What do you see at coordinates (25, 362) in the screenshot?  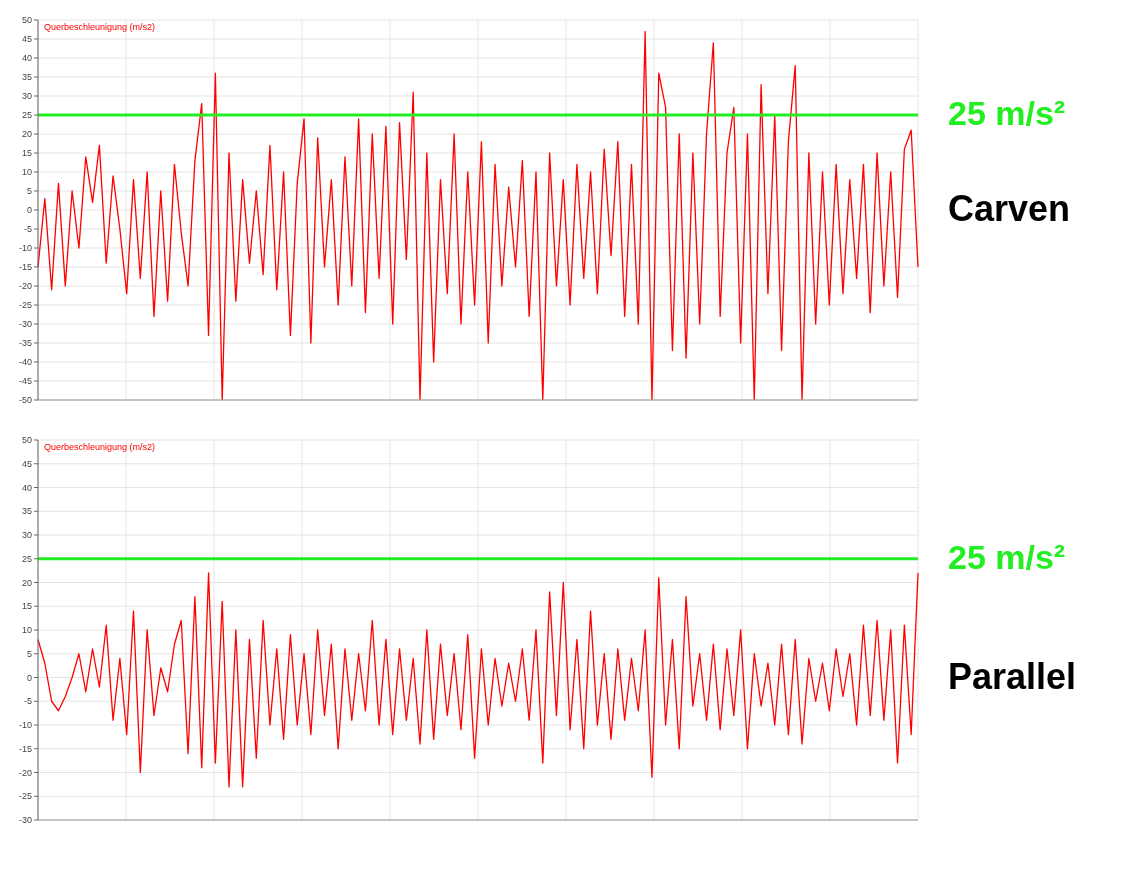 I see `y-tick-label: -40` at bounding box center [25, 362].